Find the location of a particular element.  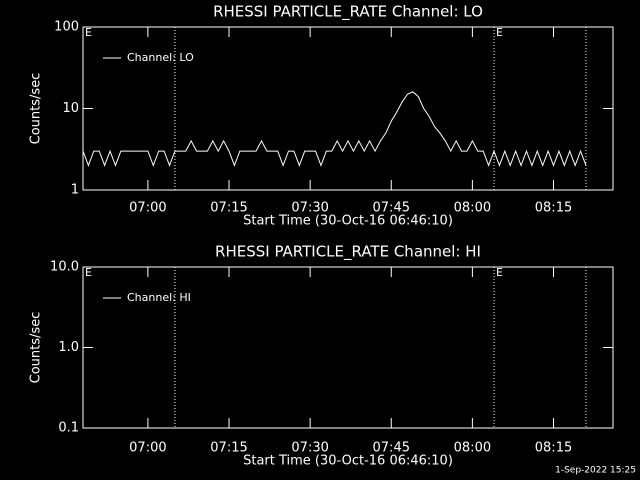

y-tick-label: 1 is located at coordinates (75, 190).